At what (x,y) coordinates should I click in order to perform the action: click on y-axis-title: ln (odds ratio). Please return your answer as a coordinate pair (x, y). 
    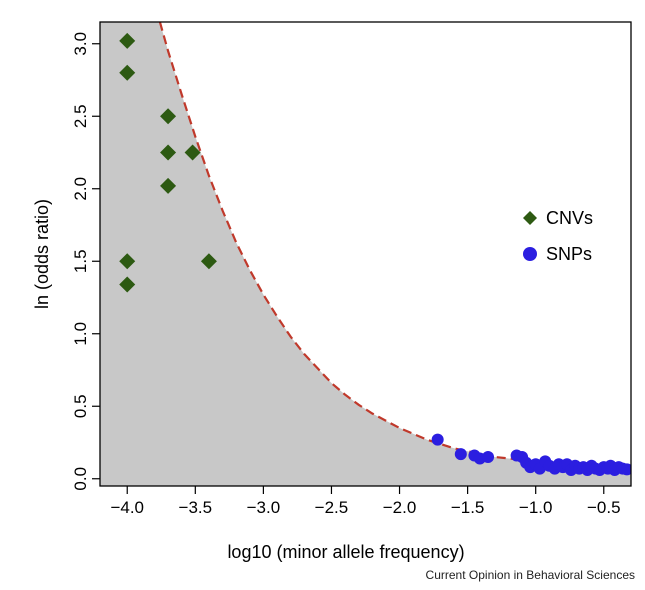
    Looking at the image, I should click on (42, 254).